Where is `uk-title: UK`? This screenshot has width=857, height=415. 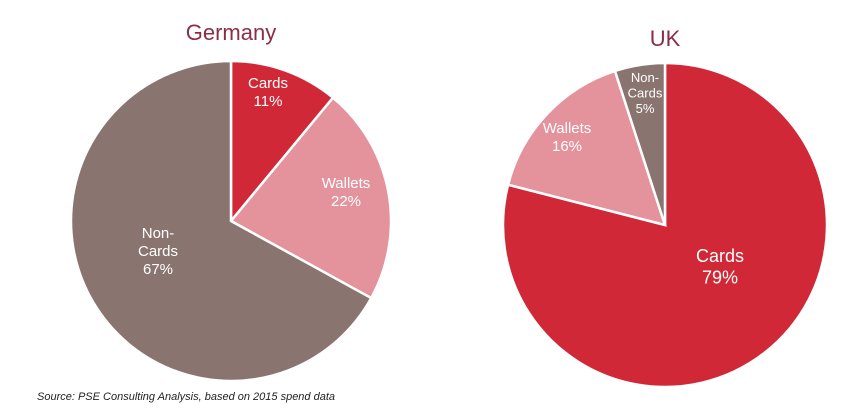
uk-title: UK is located at coordinates (665, 38).